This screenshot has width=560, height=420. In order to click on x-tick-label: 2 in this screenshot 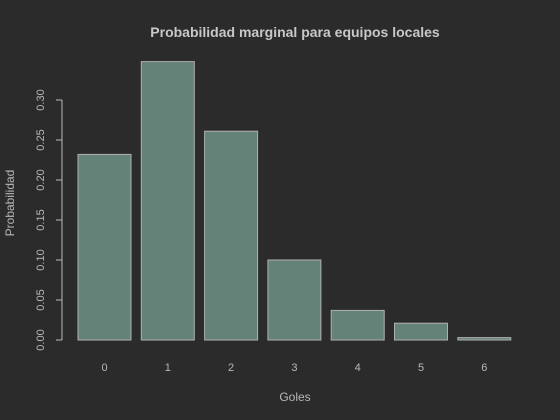, I will do `click(231, 368)`.